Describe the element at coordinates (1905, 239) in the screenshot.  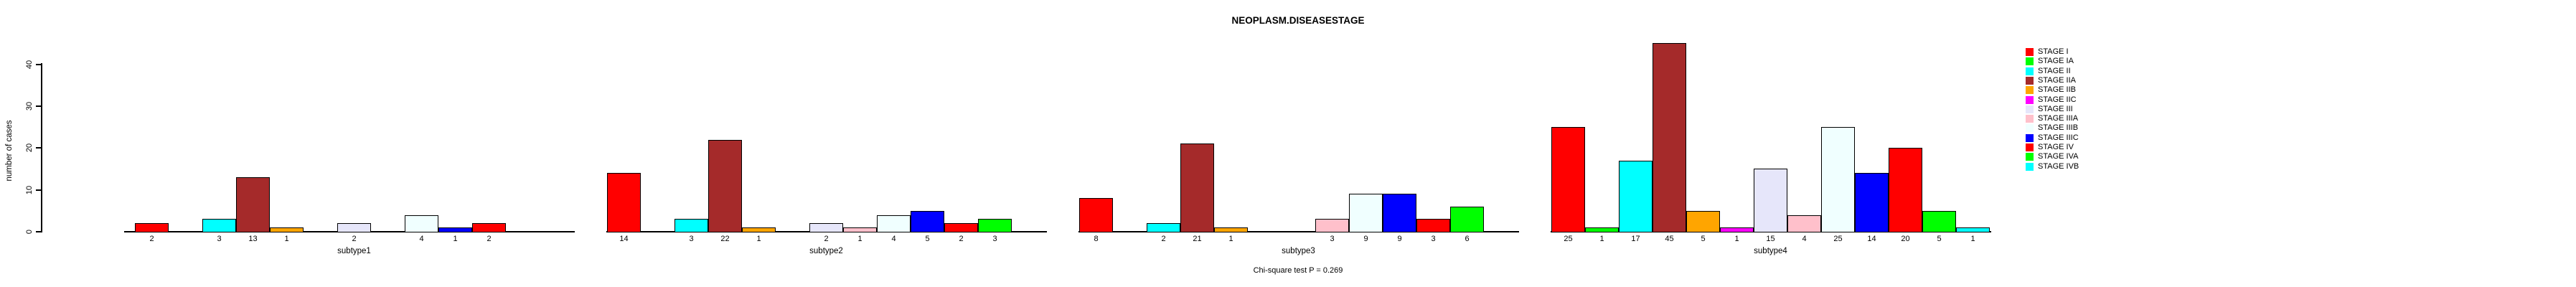
I see `bar-value-label: 20` at that location.